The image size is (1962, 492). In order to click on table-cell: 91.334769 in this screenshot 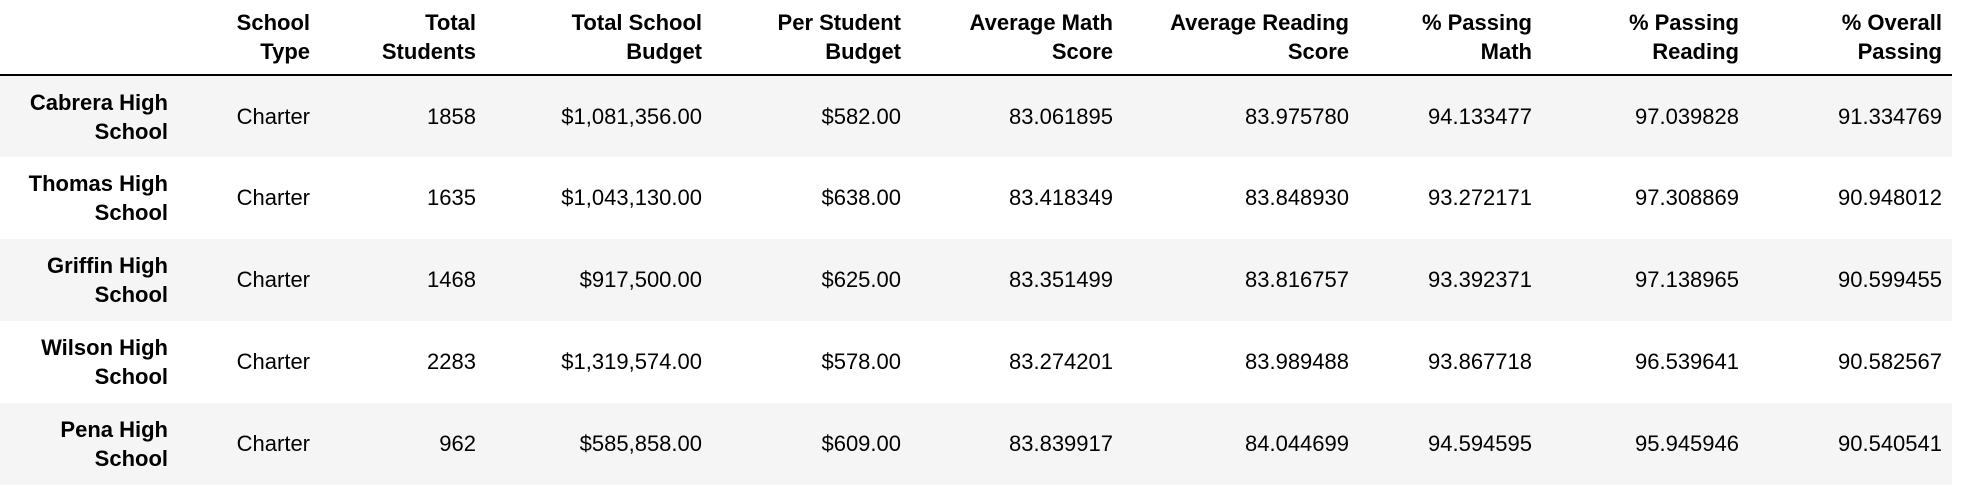, I will do `click(1890, 116)`.